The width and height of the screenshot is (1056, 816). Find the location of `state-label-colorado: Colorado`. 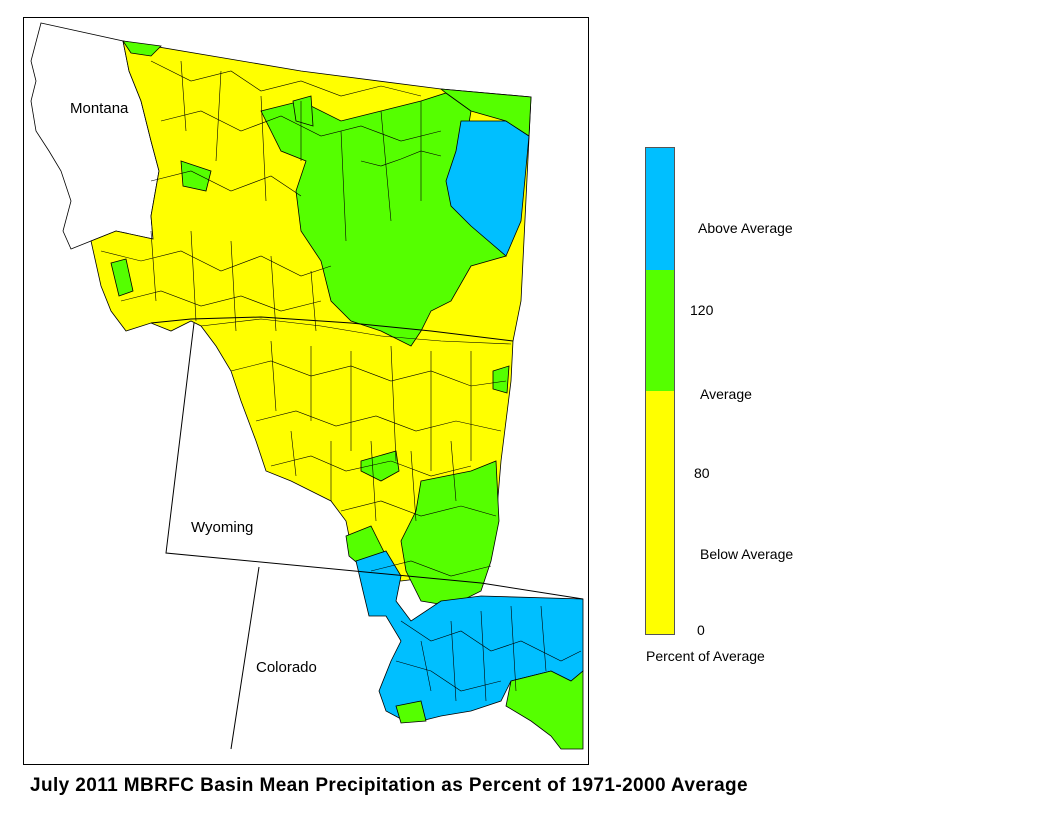

state-label-colorado: Colorado is located at coordinates (286, 667).